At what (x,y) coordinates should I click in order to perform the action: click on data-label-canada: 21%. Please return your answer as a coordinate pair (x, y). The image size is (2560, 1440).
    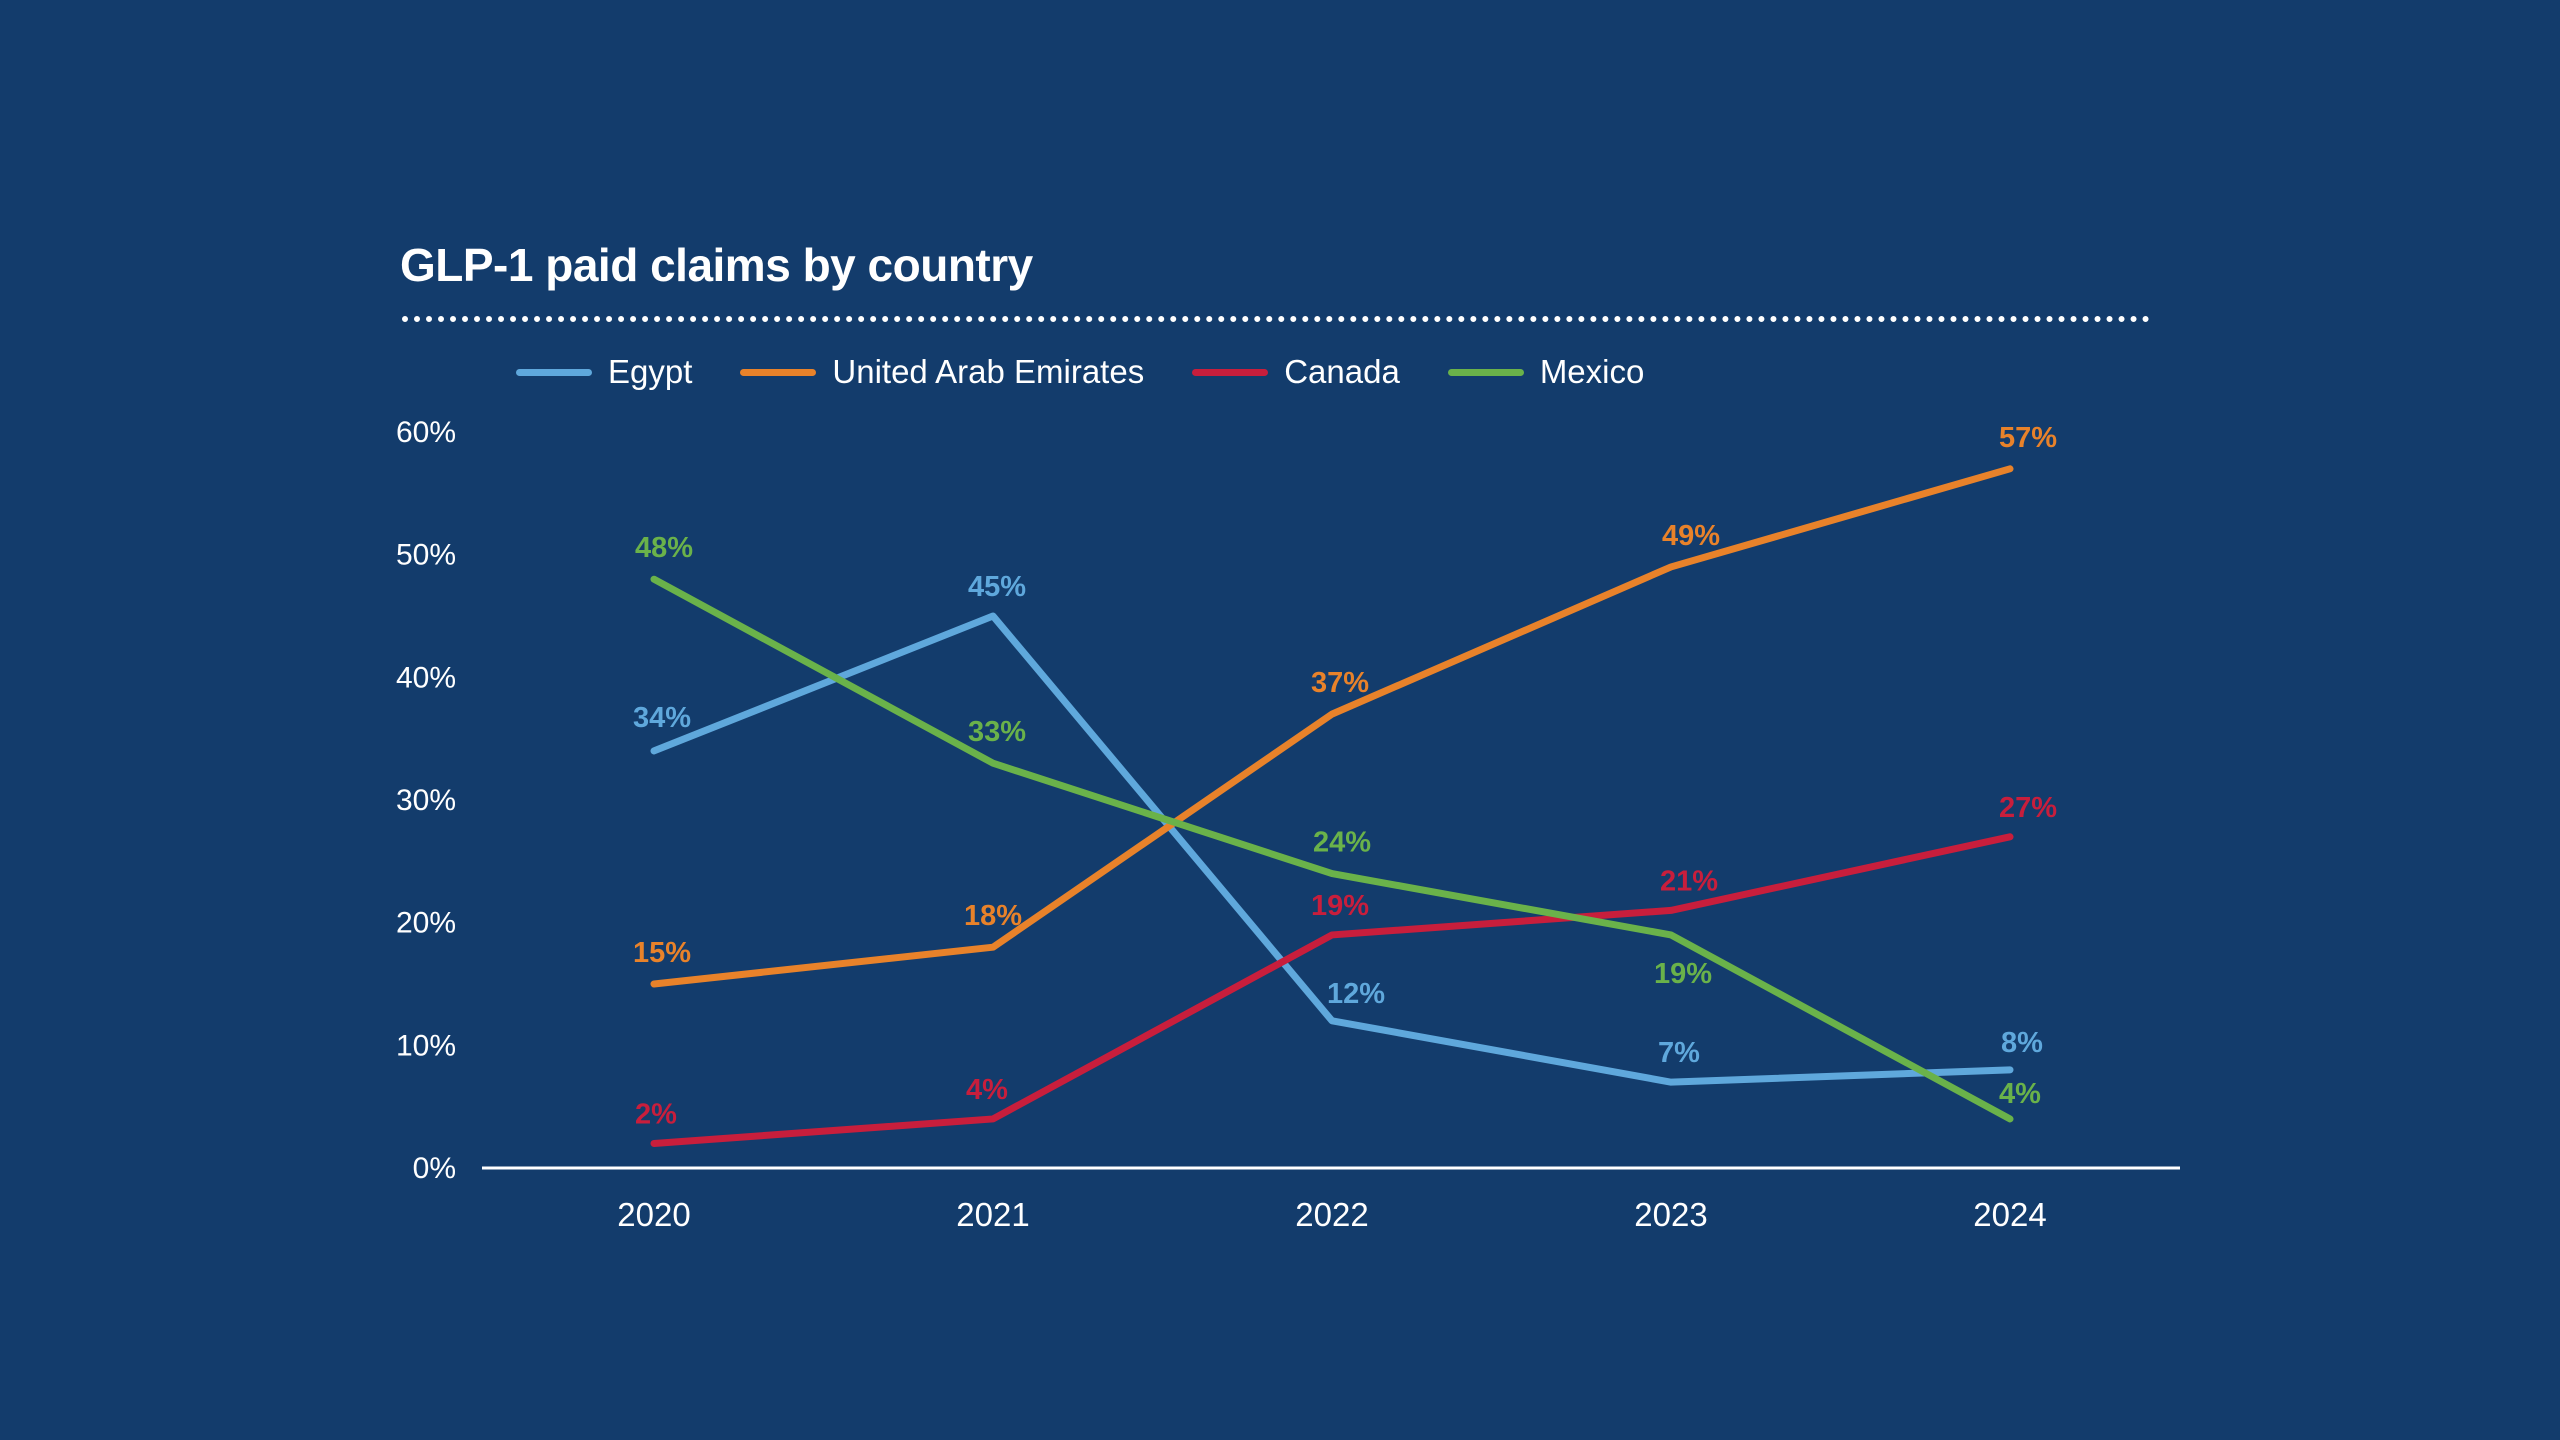
    Looking at the image, I should click on (1689, 881).